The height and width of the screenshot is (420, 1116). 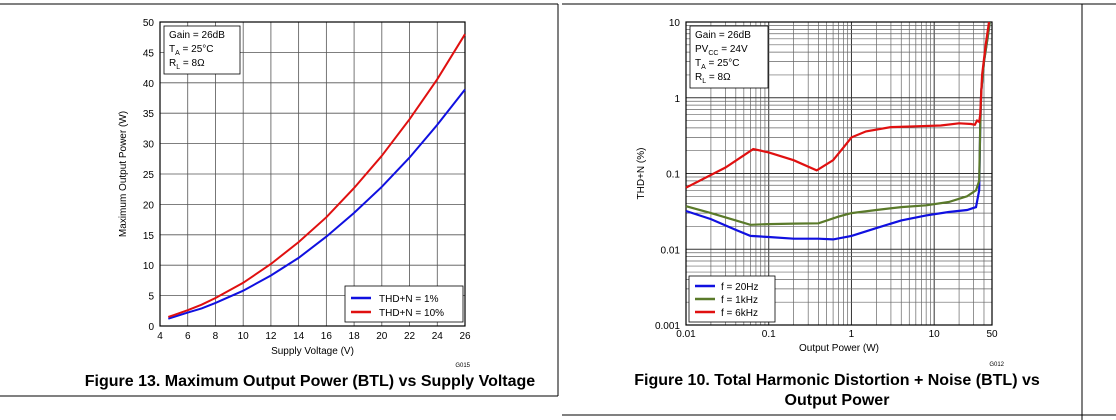 I want to click on left-legend-label: THD+N = 10%, so click(x=411, y=313).